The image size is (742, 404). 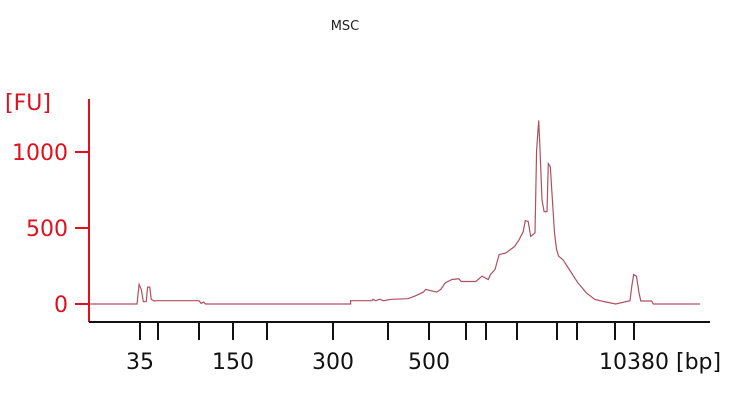 What do you see at coordinates (333, 362) in the screenshot?
I see `x-tick-label: 300` at bounding box center [333, 362].